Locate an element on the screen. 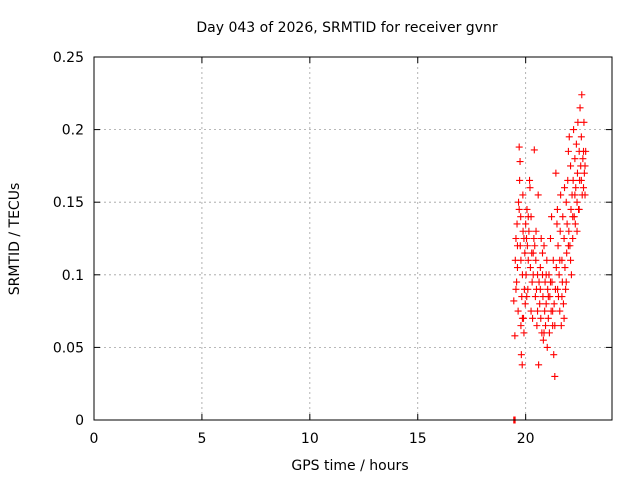  x-tick-label: 10 is located at coordinates (310, 439).